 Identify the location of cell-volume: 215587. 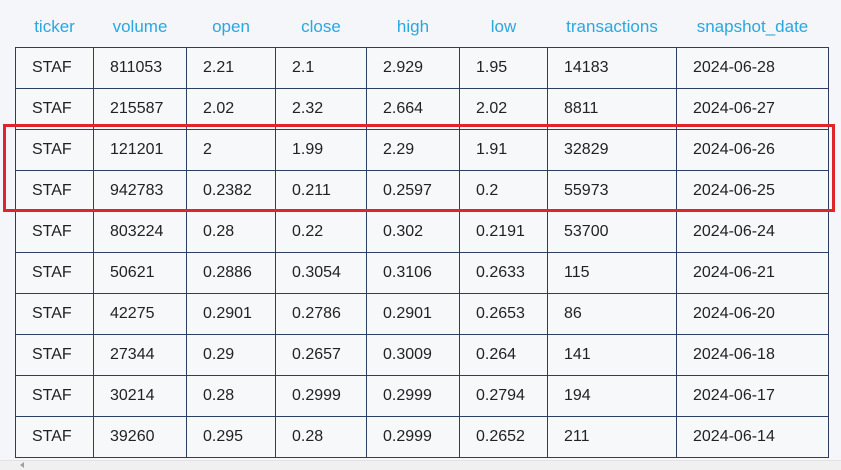
(140, 109).